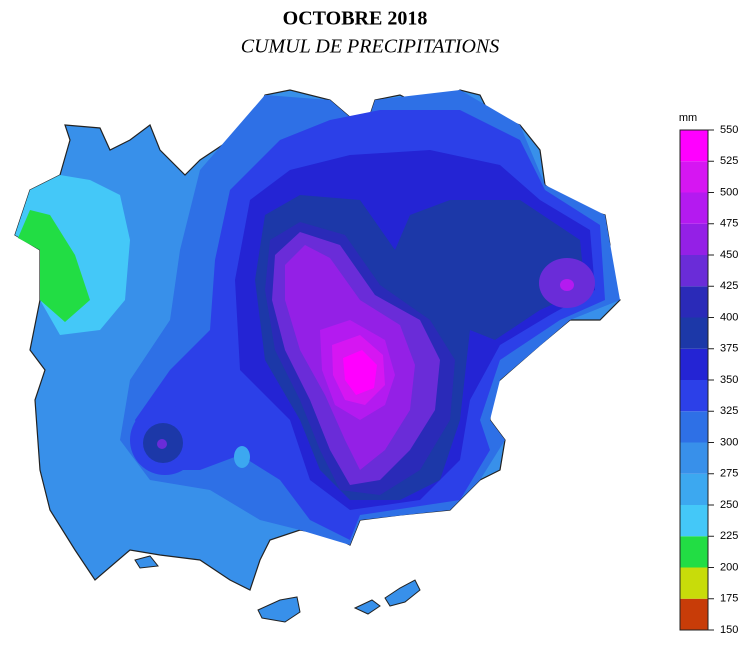 The image size is (750, 648). I want to click on legend-tick-label: 175, so click(729, 599).